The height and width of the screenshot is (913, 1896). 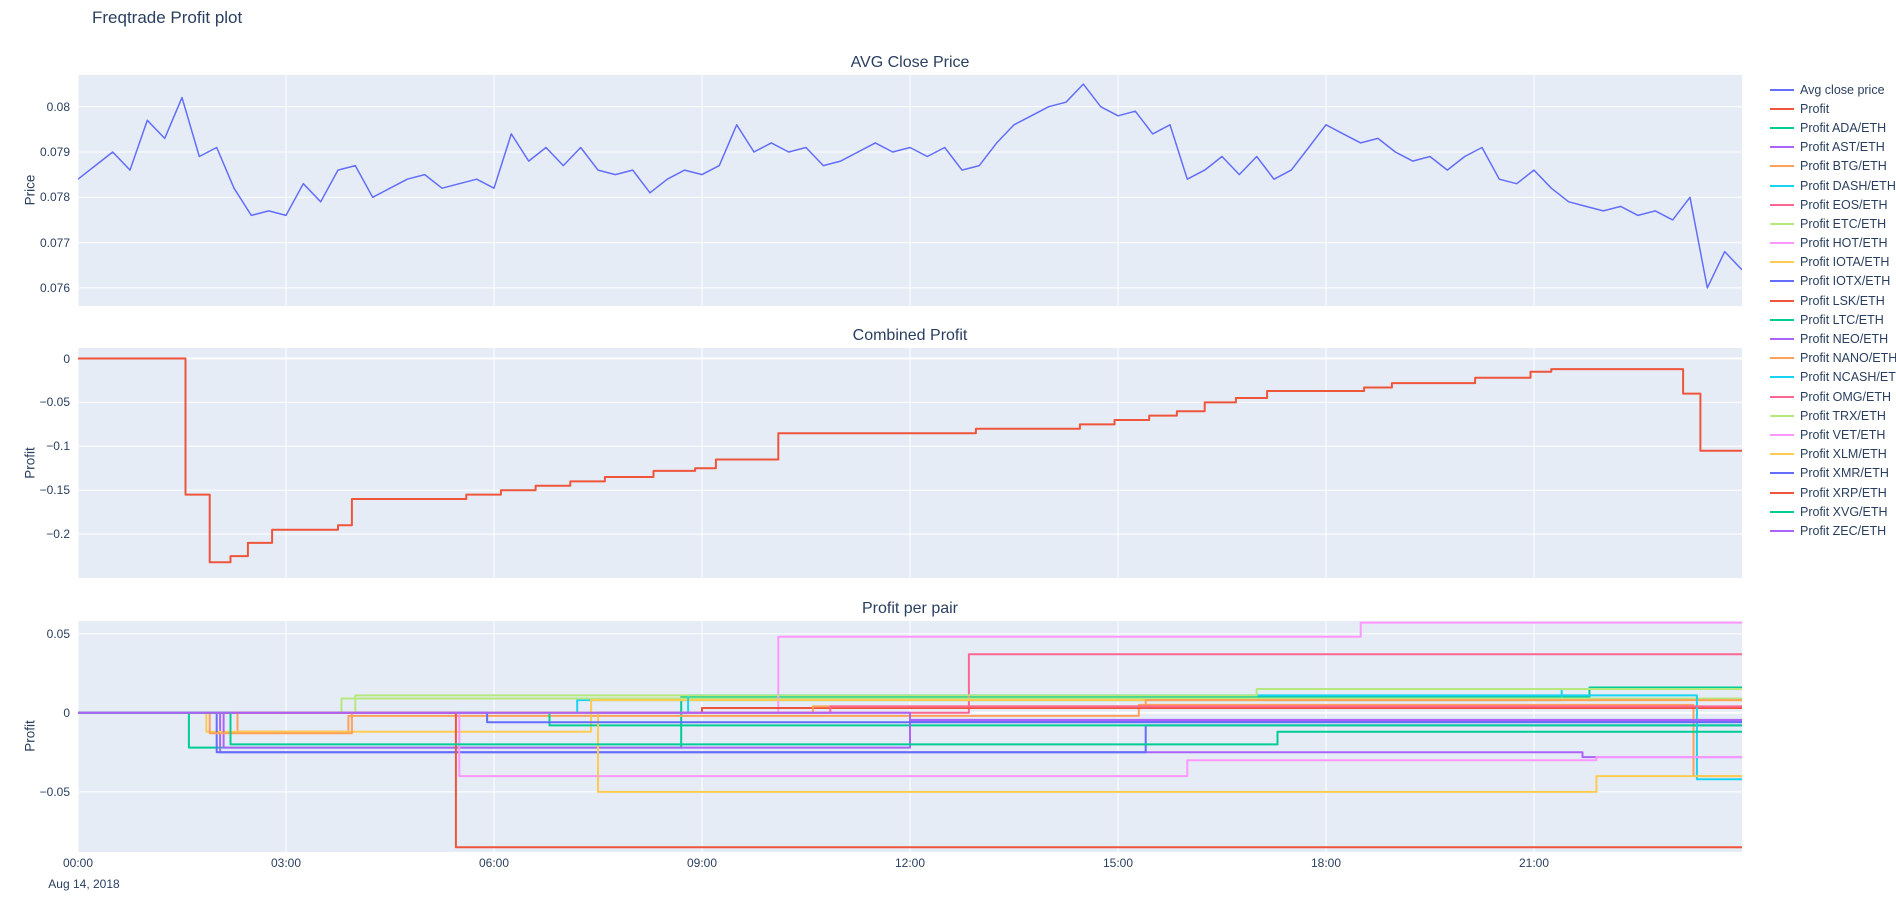 I want to click on y-tick-label: 0.077, so click(x=54, y=242).